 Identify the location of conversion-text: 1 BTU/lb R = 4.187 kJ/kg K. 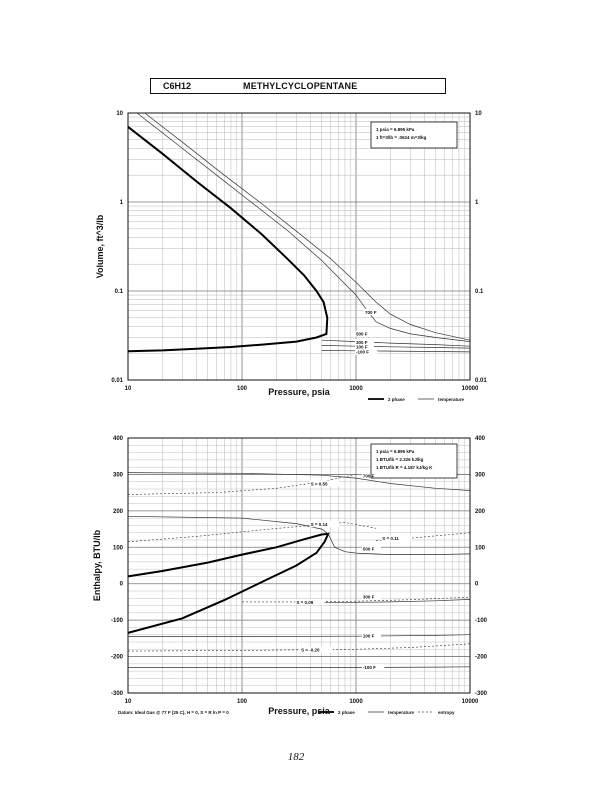
(404, 467).